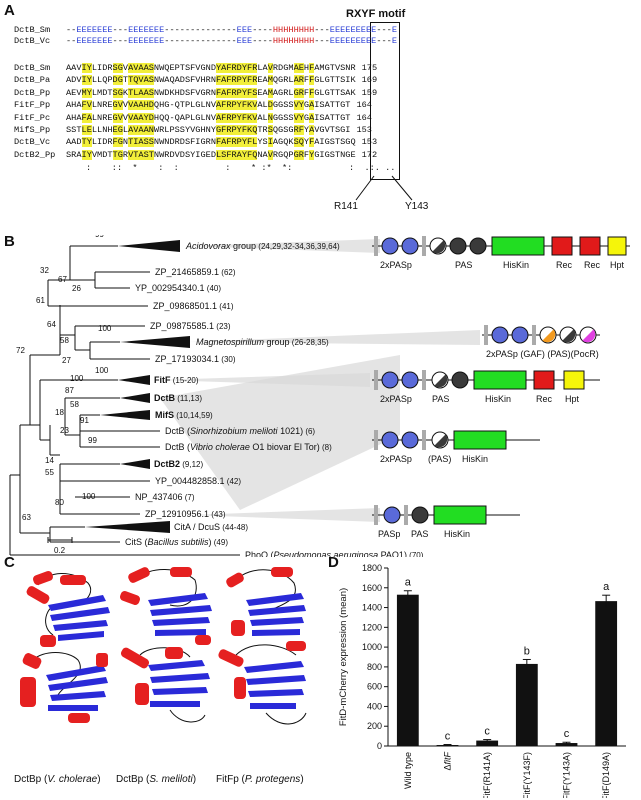 This screenshot has height=800, width=641. I want to click on taxon-label: FitF (15-20), so click(176, 380).